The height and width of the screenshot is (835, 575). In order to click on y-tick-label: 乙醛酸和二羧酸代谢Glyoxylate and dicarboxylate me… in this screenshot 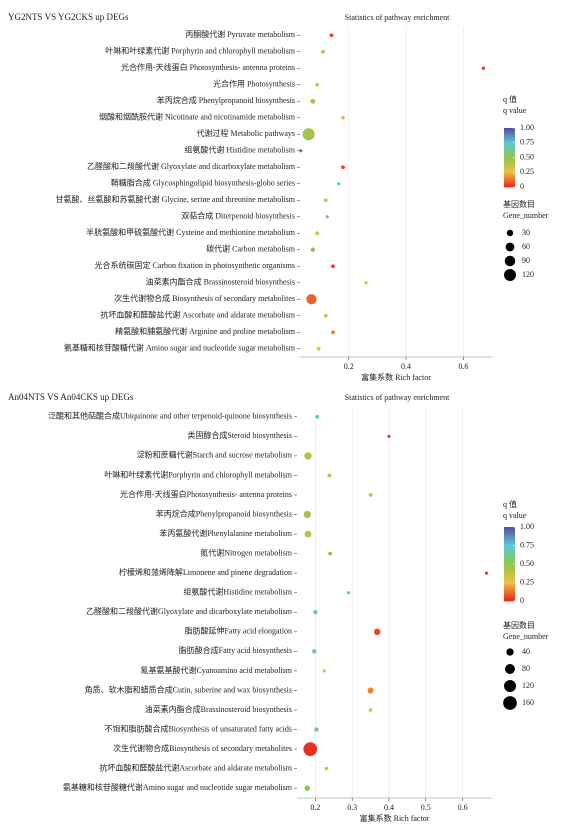, I will do `click(189, 611)`.